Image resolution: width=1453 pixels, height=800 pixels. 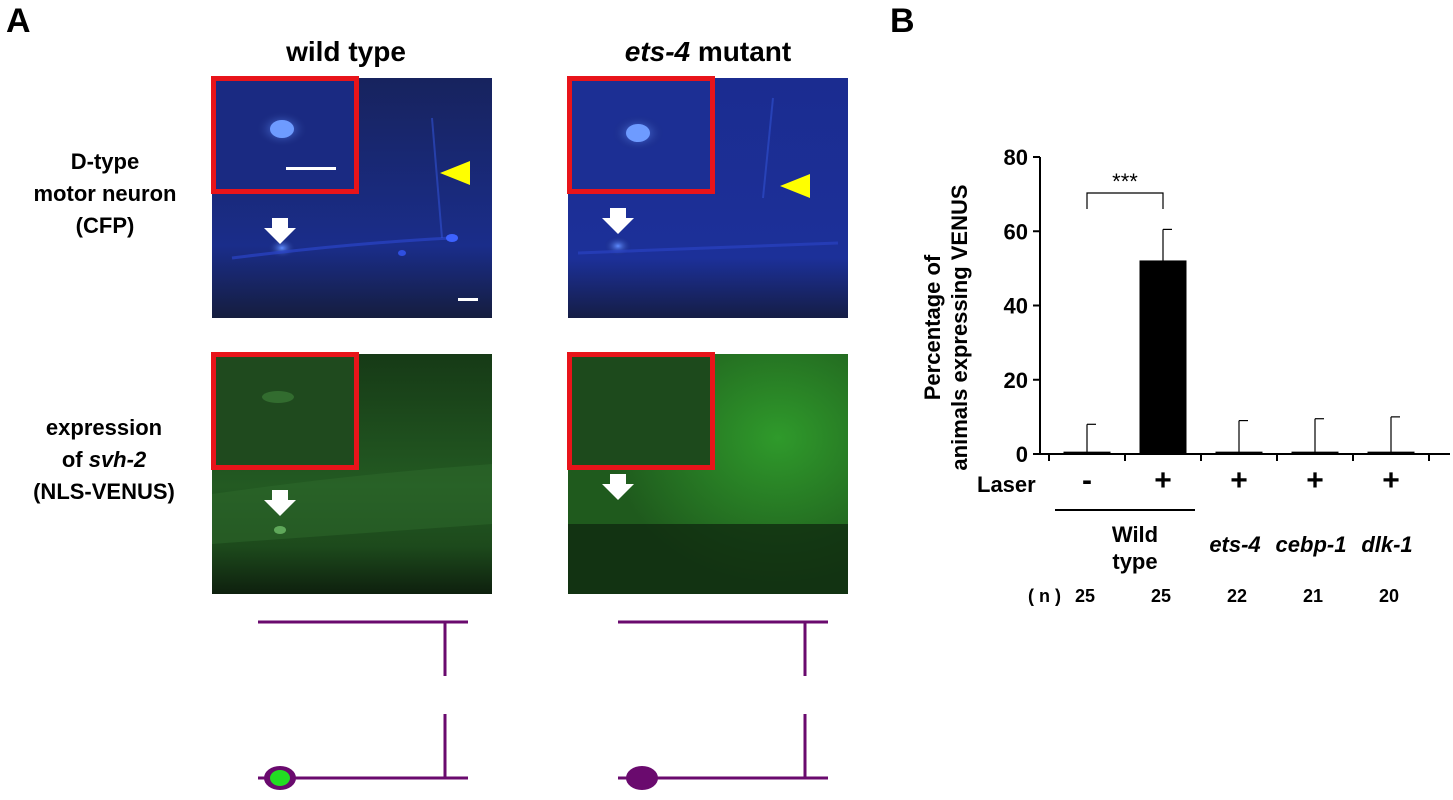 What do you see at coordinates (104, 427) in the screenshot?
I see `row-label-venus-line1: expression` at bounding box center [104, 427].